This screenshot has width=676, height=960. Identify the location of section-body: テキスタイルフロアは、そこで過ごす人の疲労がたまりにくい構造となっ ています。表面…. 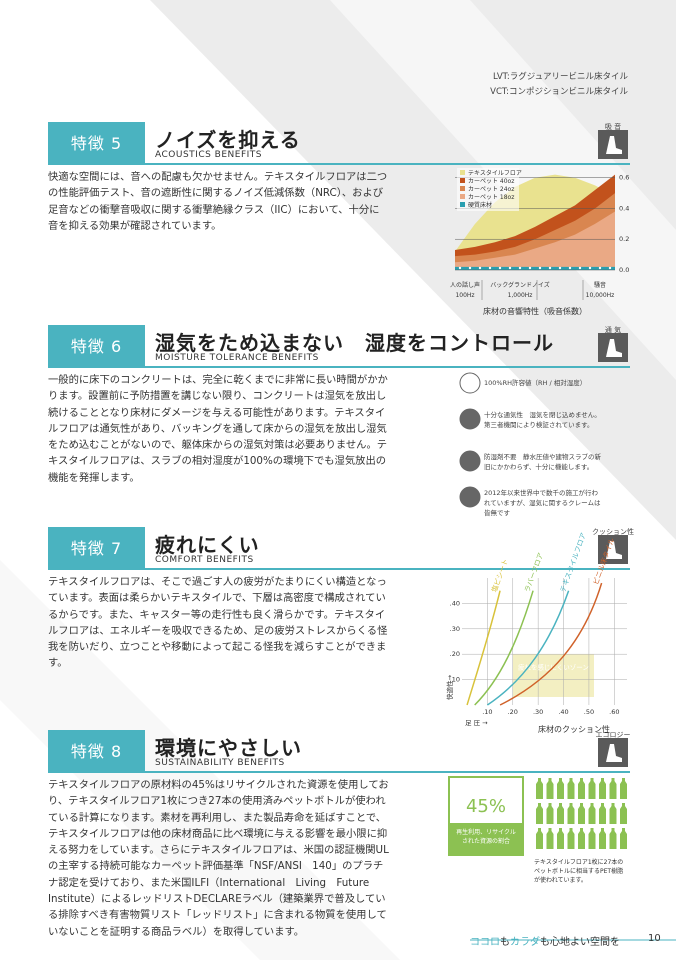
(233, 623).